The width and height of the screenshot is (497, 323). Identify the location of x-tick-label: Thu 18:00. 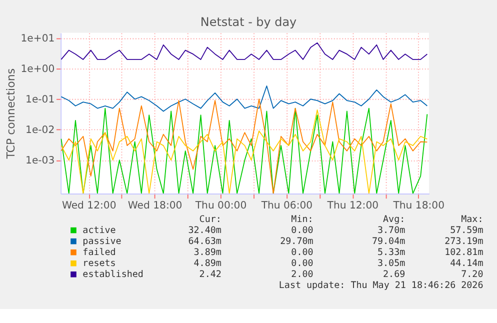
(418, 206).